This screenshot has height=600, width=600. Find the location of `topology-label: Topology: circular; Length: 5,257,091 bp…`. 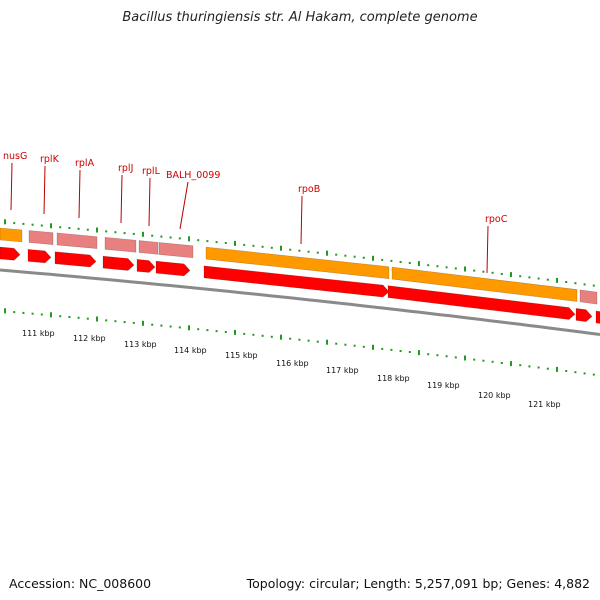

topology-label: Topology: circular; Length: 5,257,091 bp… is located at coordinates (418, 583).